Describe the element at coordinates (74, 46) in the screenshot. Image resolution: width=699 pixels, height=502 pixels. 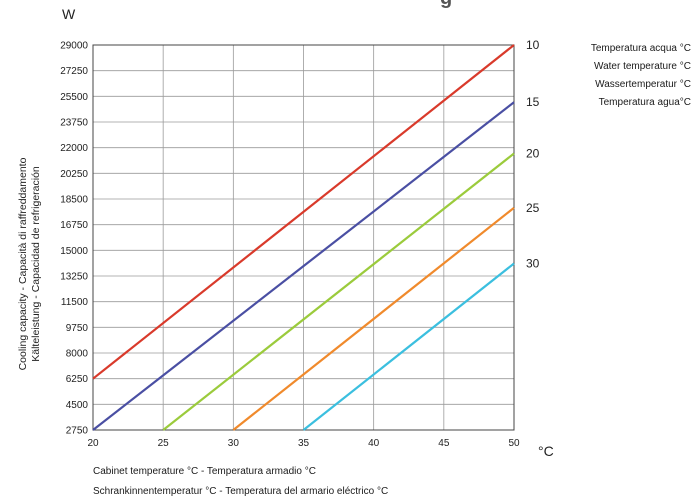
I see `y-tick-label: 29000` at that location.